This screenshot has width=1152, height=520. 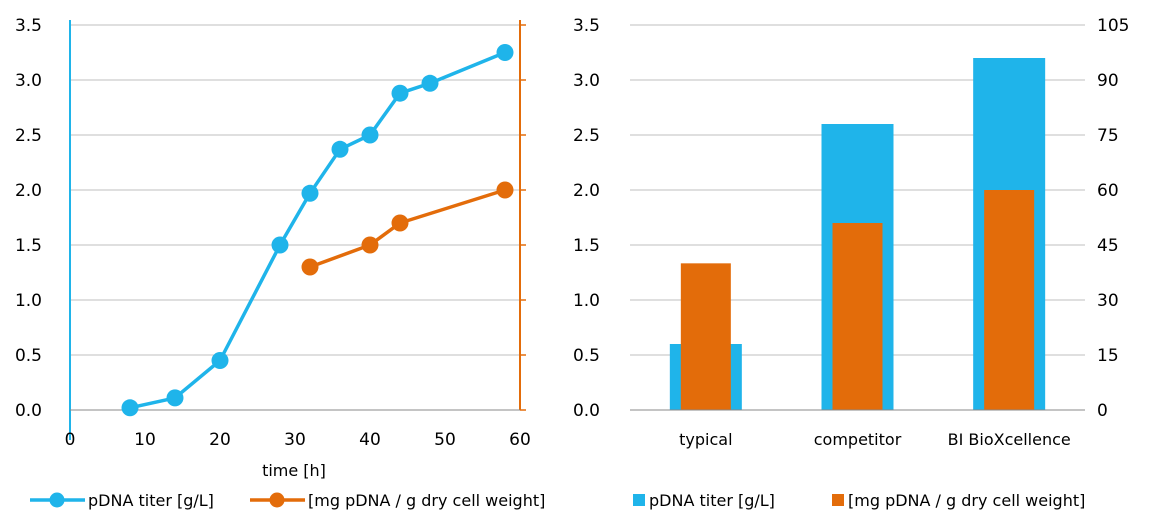 What do you see at coordinates (1113, 218) in the screenshot?
I see `right-y-axis-ticks: 0 15 30 45 60 75 90 105` at bounding box center [1113, 218].